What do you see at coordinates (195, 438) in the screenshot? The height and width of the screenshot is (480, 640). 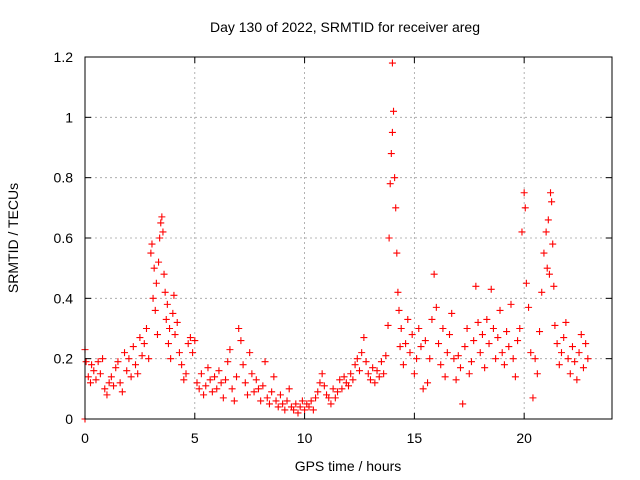 I see `x-tick-label: 5` at bounding box center [195, 438].